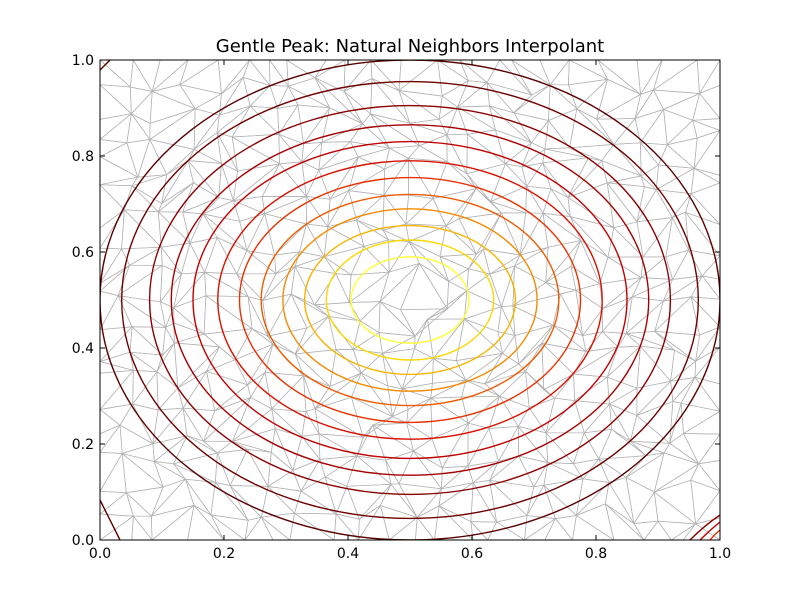  I want to click on x-tick-label: 0.2, so click(224, 554).